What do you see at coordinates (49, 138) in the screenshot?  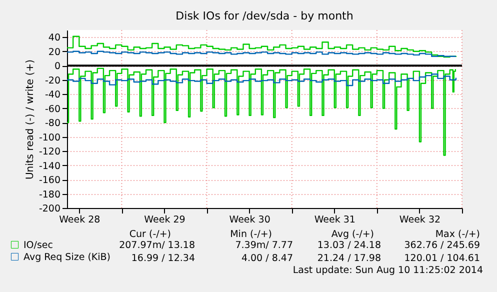 I see `y-tick-label: -100` at bounding box center [49, 138].